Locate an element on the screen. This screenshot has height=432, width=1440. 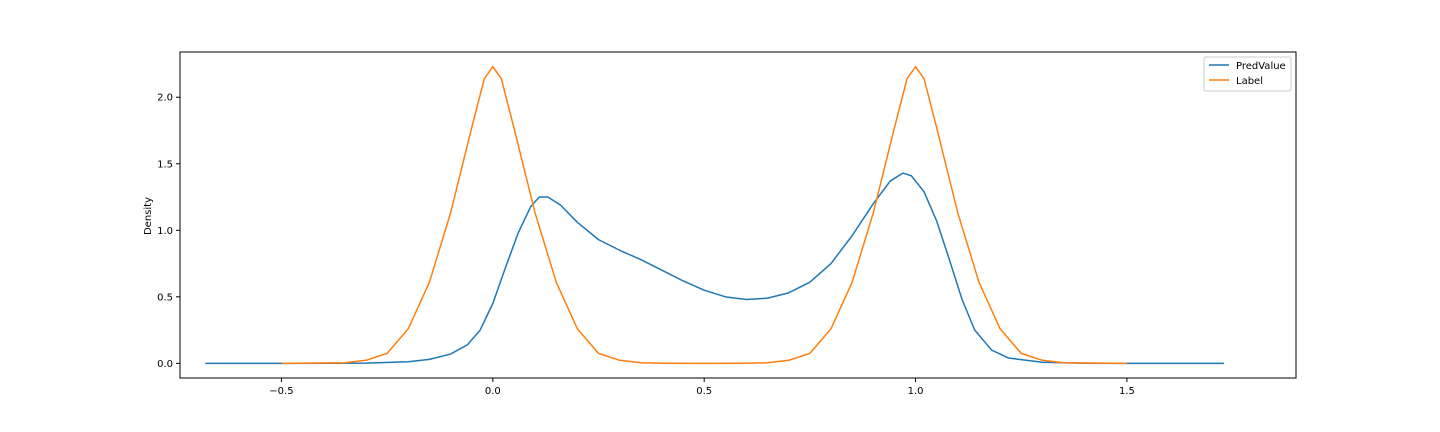
y-tick-label: 0.5 is located at coordinates (165, 297).